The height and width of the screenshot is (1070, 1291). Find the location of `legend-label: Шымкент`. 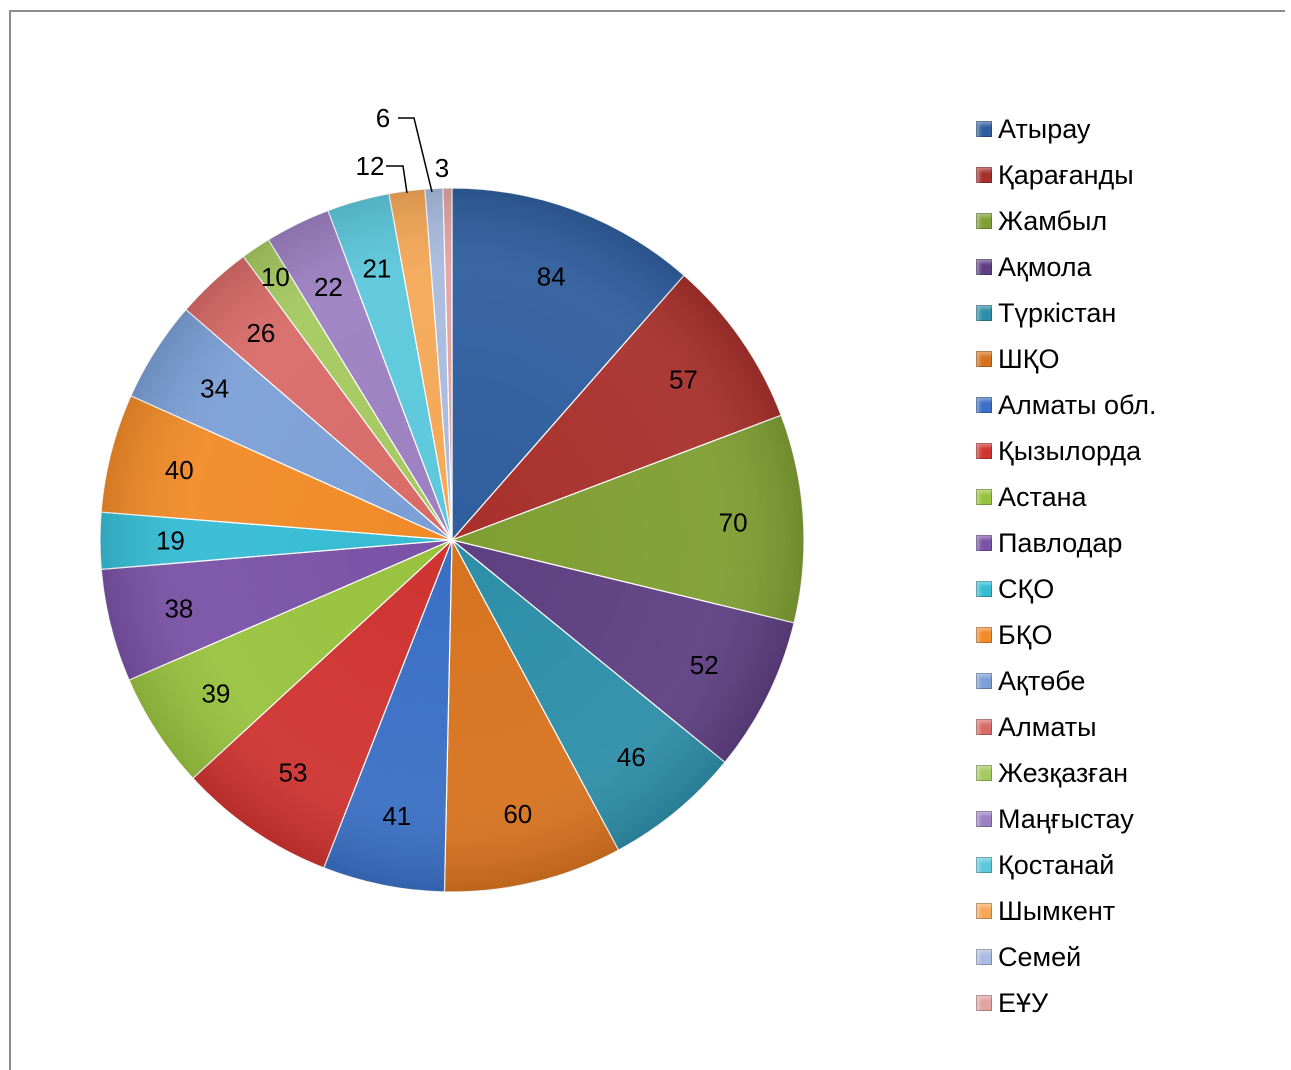

legend-label: Шымкент is located at coordinates (1057, 910).